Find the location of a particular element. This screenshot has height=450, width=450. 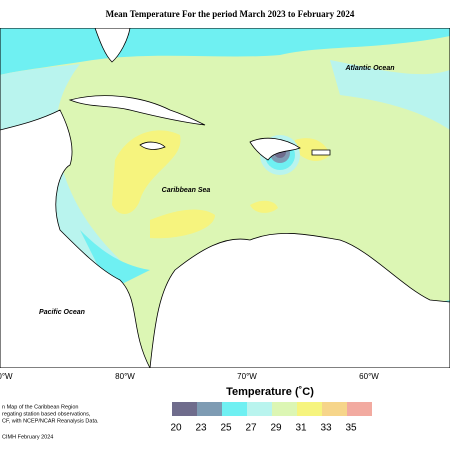

longitude-label: 60°W is located at coordinates (369, 376).